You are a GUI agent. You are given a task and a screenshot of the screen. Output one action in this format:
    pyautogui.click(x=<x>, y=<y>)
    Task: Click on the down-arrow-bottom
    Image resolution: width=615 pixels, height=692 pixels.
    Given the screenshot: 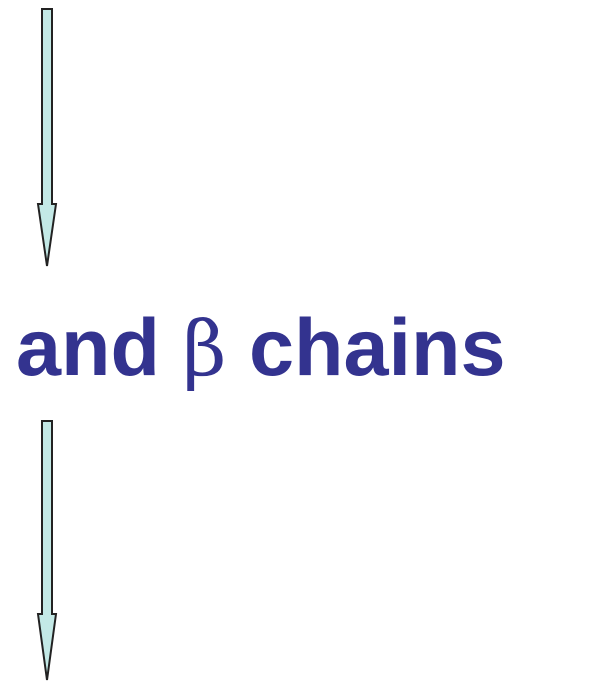 What is the action you would take?
    pyautogui.click(x=47, y=552)
    